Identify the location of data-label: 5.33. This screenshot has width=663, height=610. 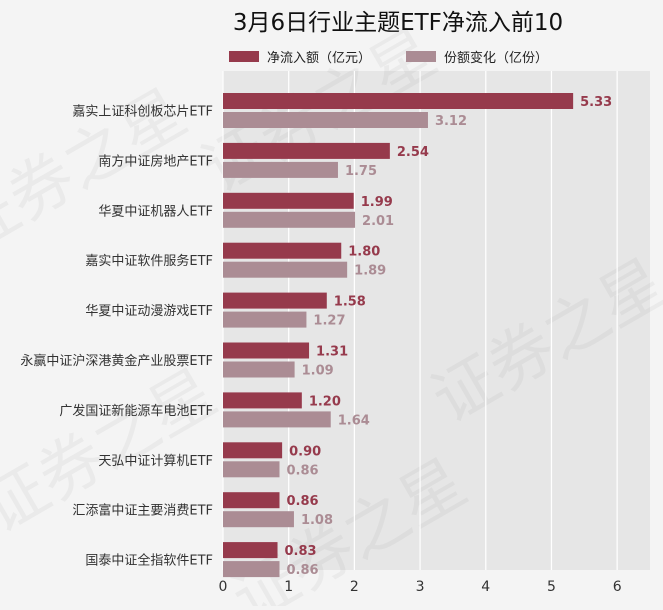
(596, 102).